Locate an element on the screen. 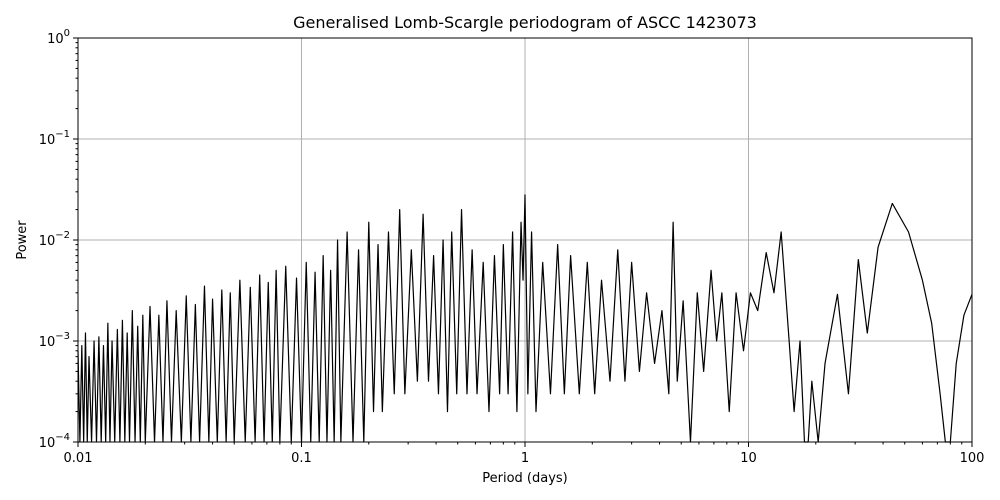 This screenshot has height=500, width=1000. x-tick-label: 0.01 is located at coordinates (78, 458).